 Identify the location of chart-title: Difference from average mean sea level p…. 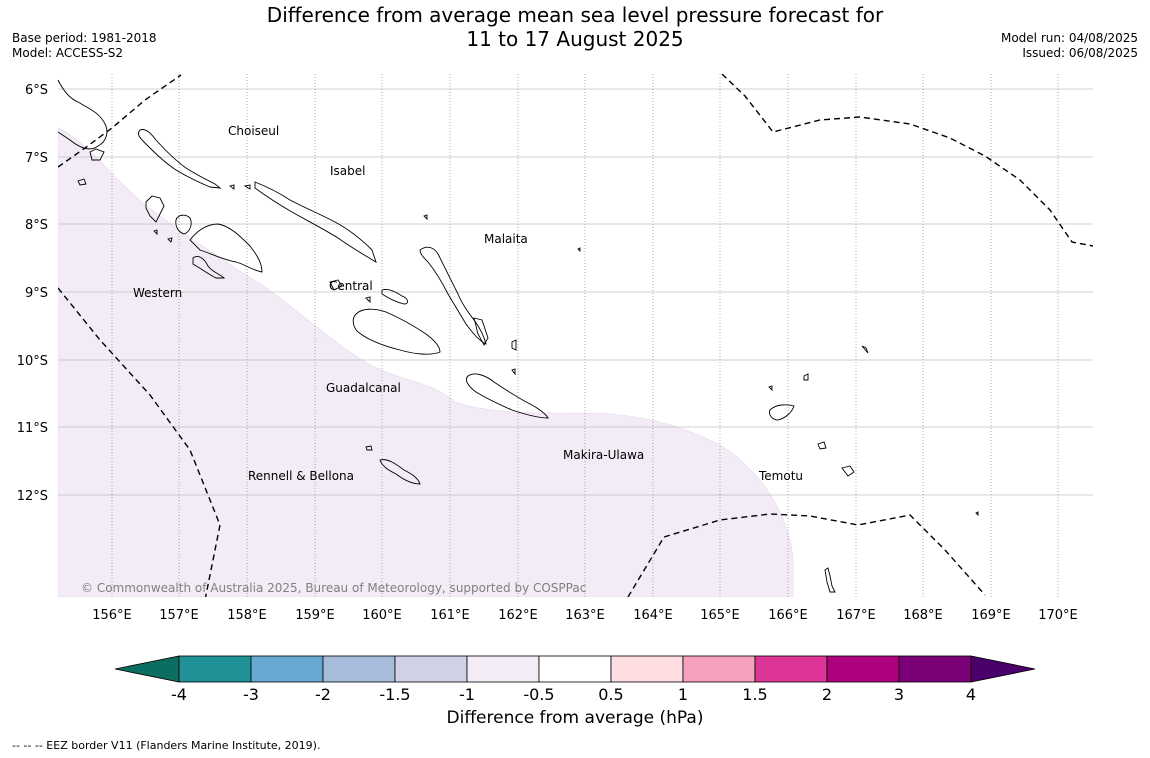
(575, 27).